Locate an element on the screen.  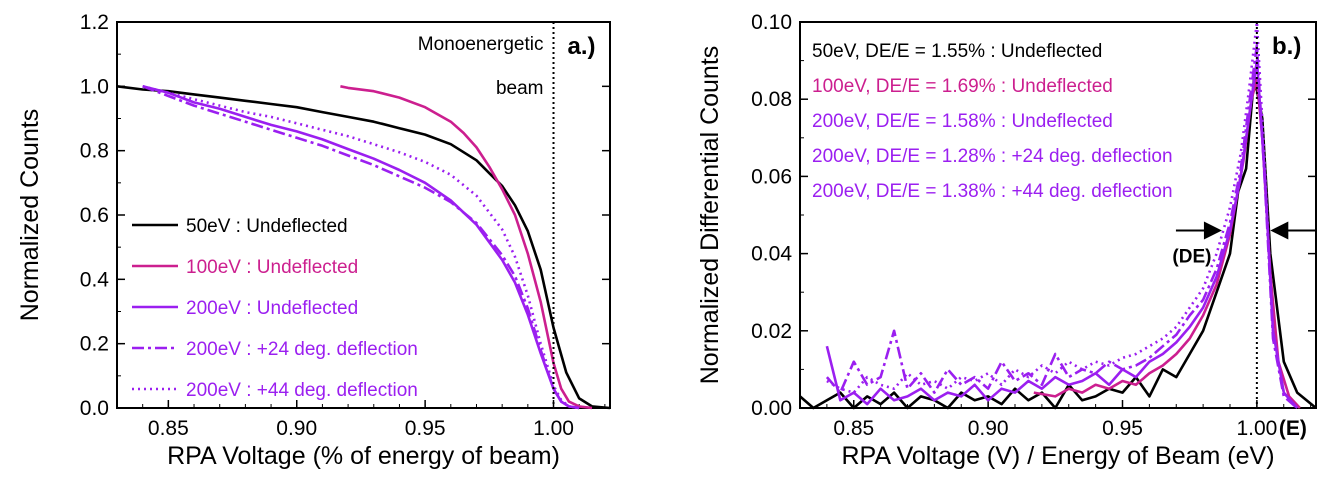
y-tick-label: 0.10 is located at coordinates (771, 22).